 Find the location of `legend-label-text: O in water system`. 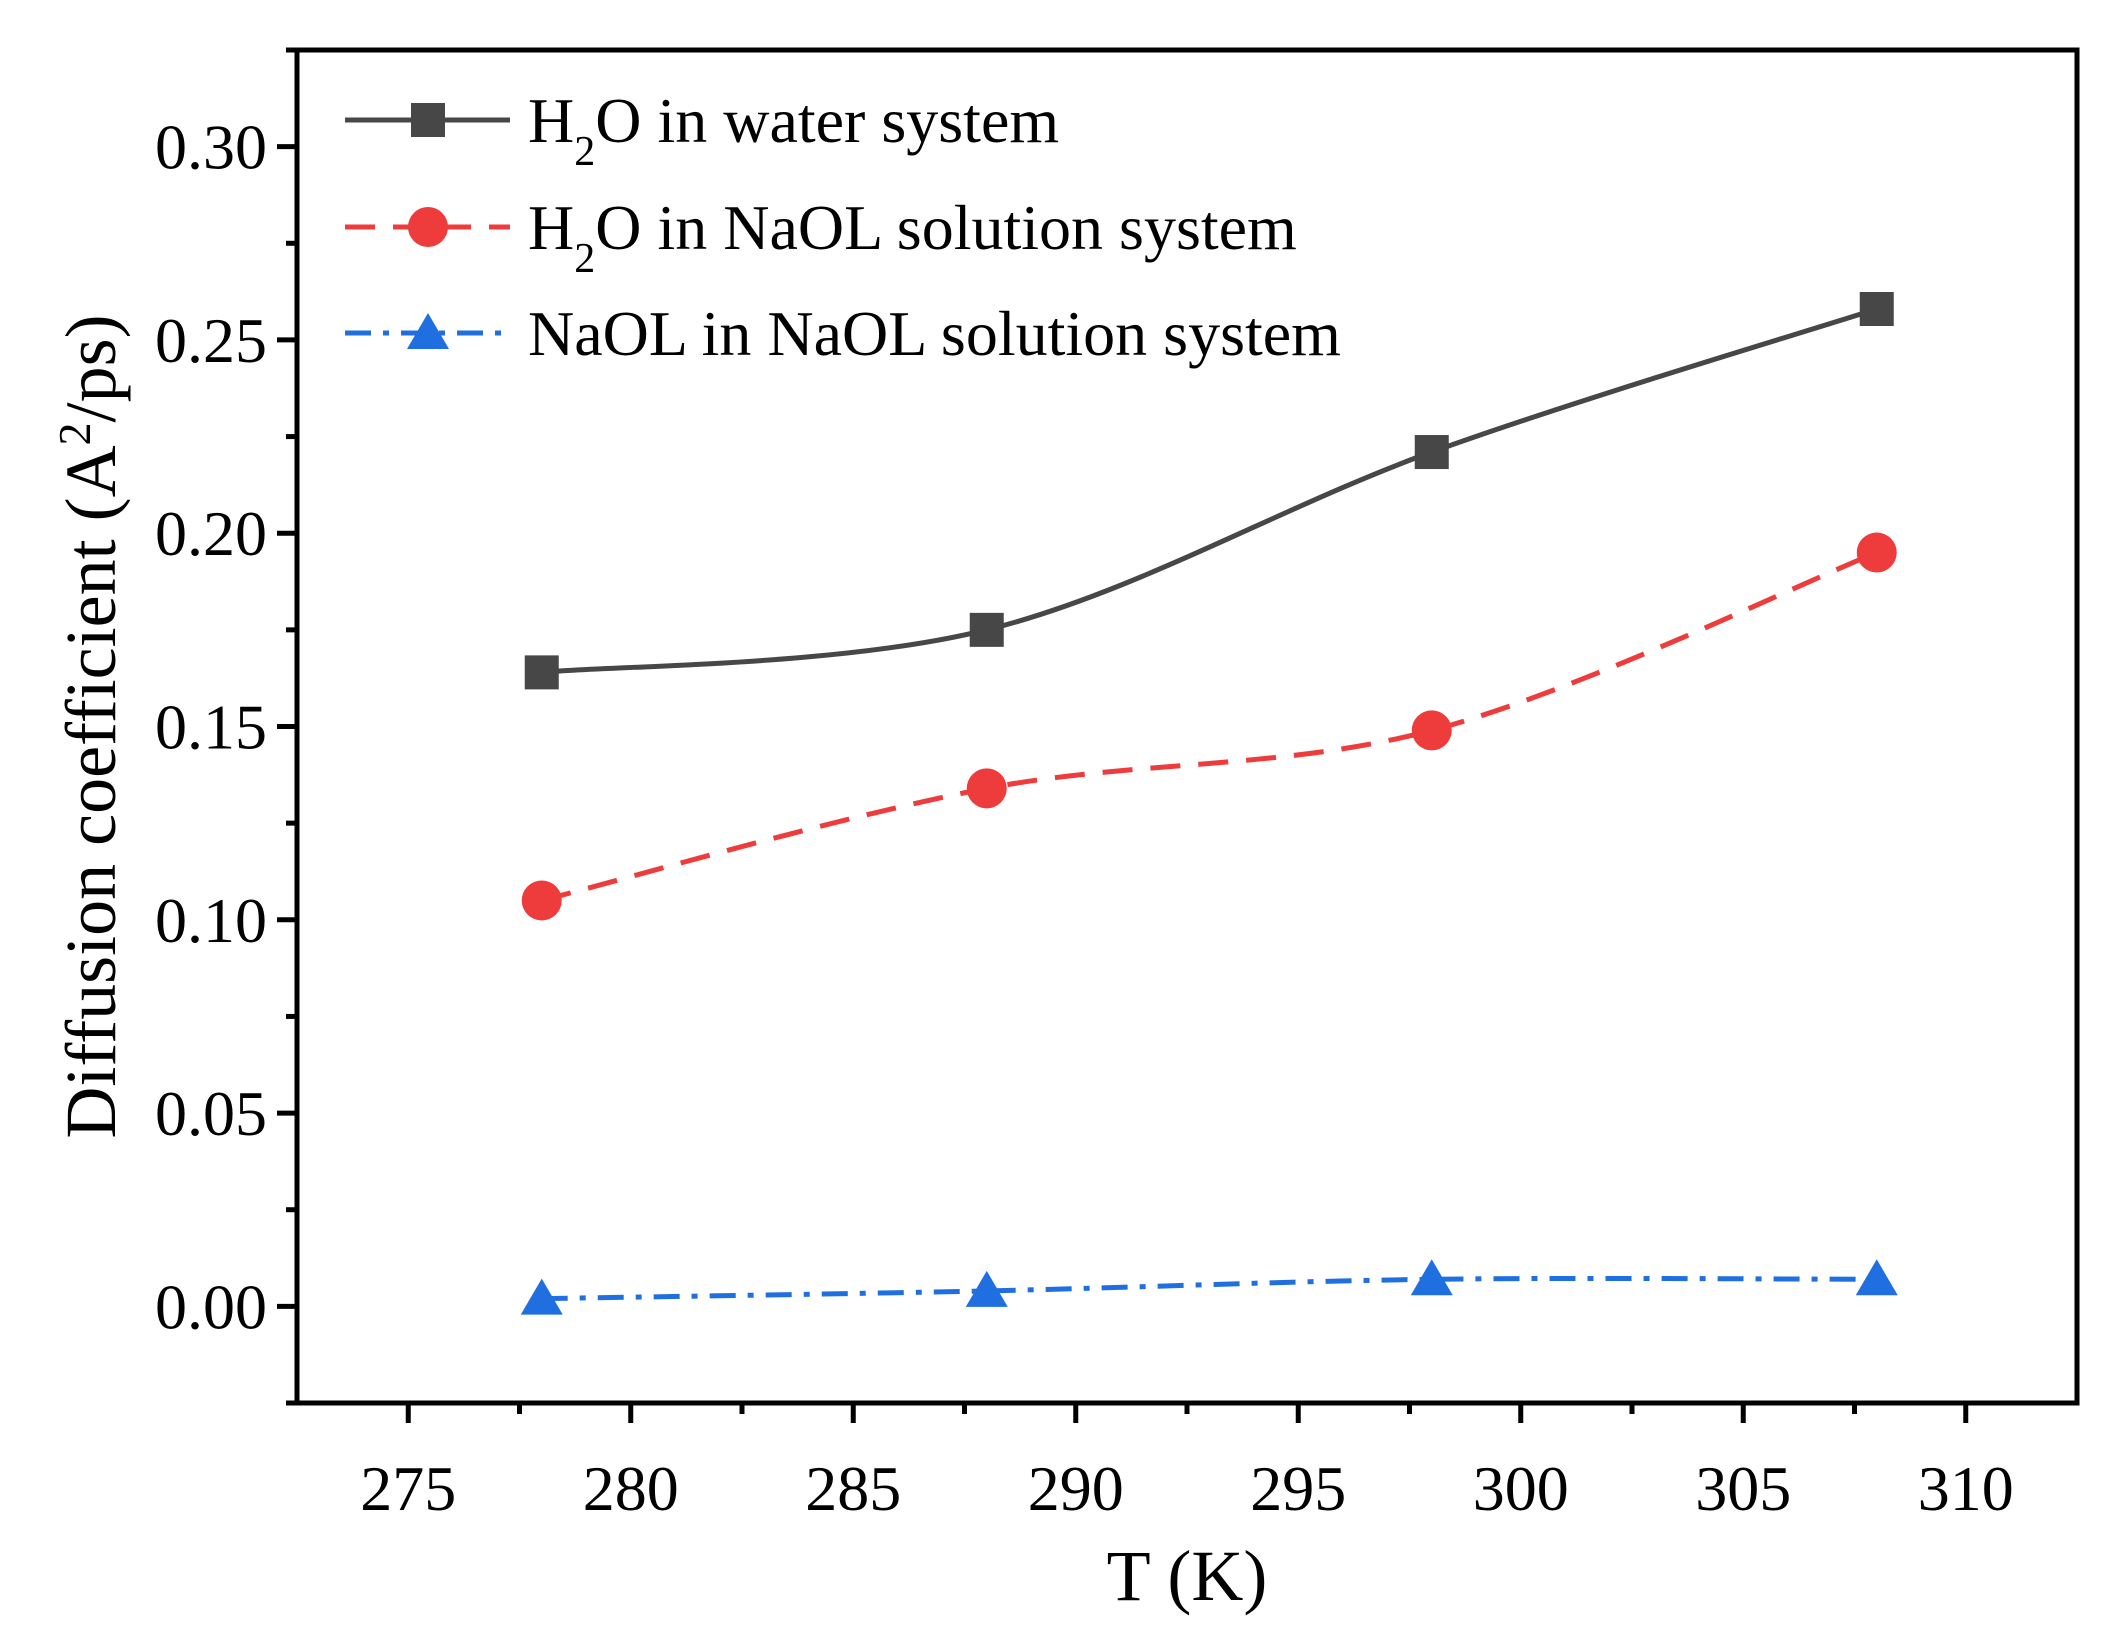

legend-label-text: O in water system is located at coordinates (827, 120).